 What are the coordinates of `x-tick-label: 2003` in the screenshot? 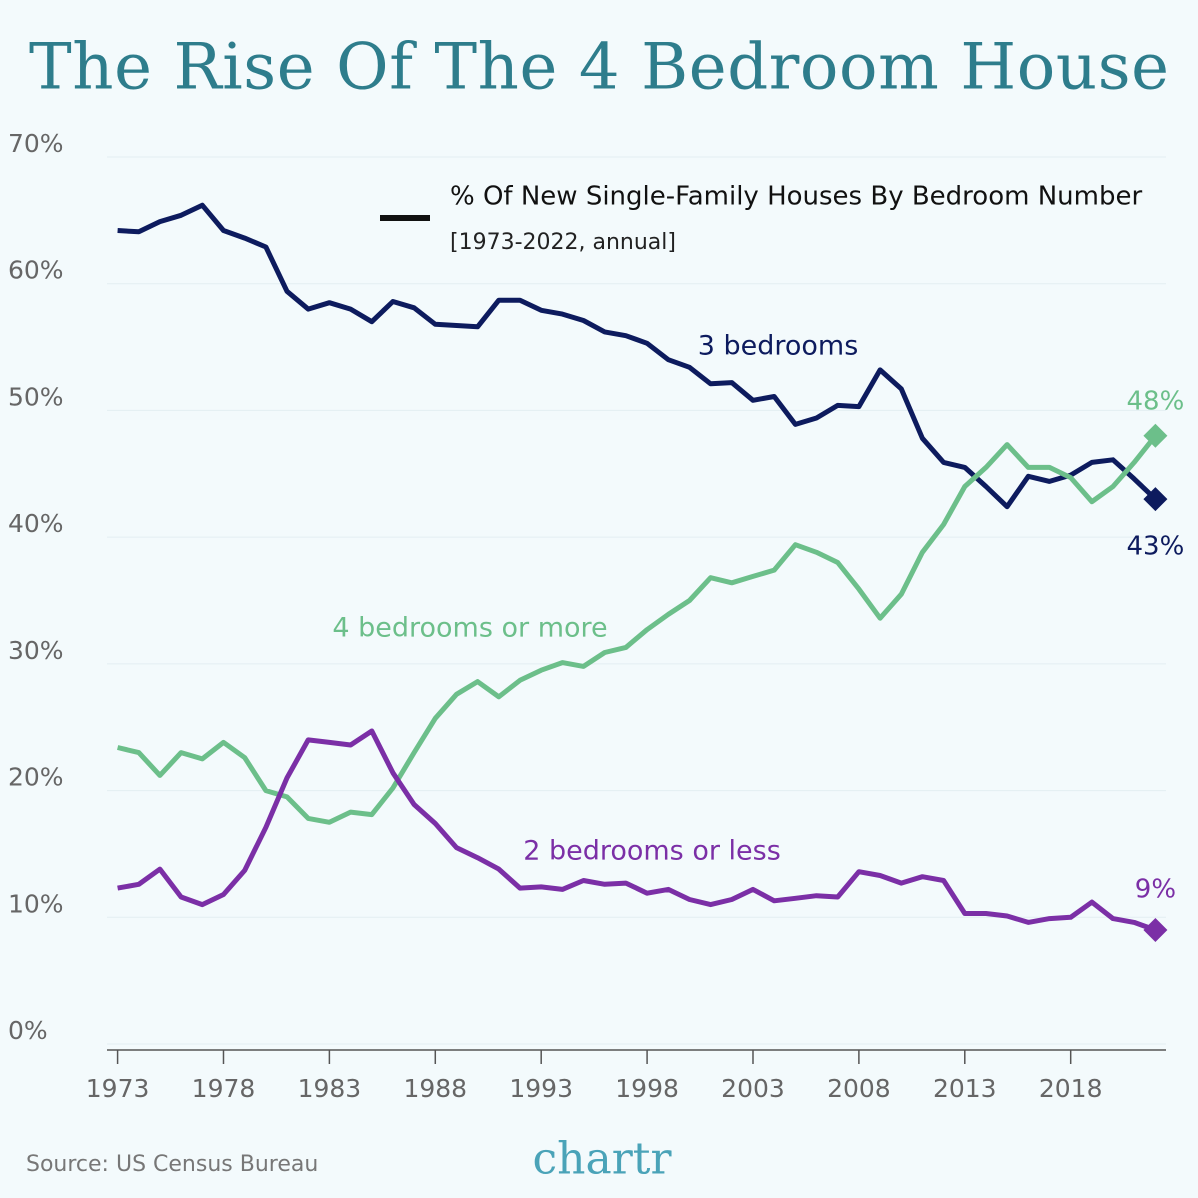 It's located at (753, 1088).